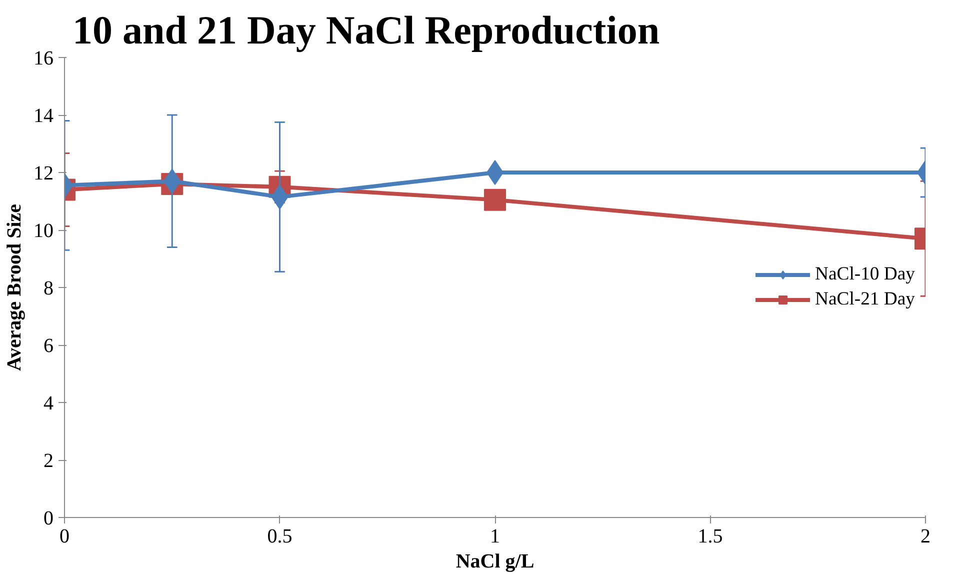 This screenshot has width=956, height=581. Describe the element at coordinates (925, 537) in the screenshot. I see `x-tick-label: 2` at that location.